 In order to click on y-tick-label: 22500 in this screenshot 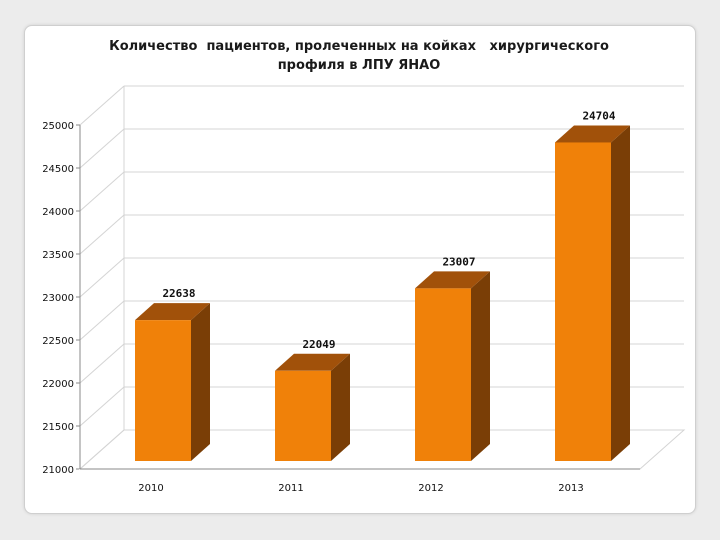, I will do `click(58, 341)`.